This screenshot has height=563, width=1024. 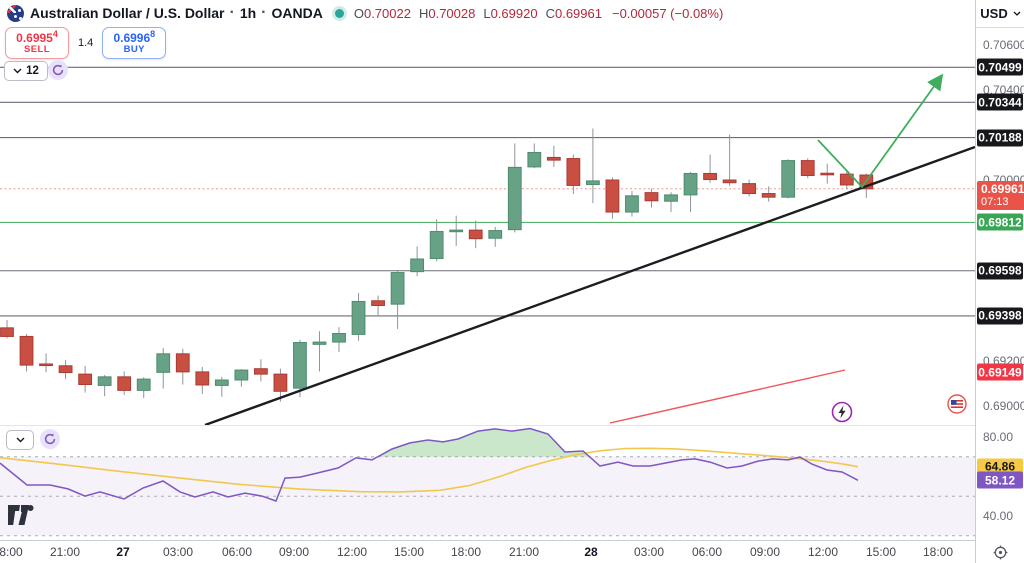 I want to click on open-label: O, so click(x=358, y=13).